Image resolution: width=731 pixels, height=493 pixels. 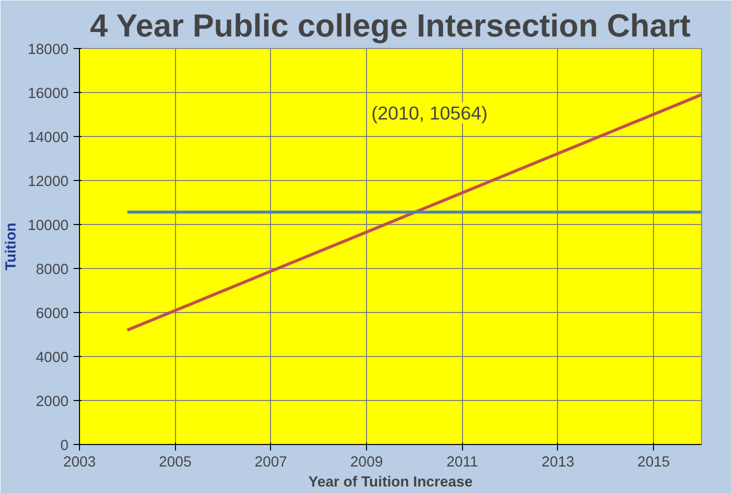 I want to click on x-tick-label: 2003, so click(x=79, y=462).